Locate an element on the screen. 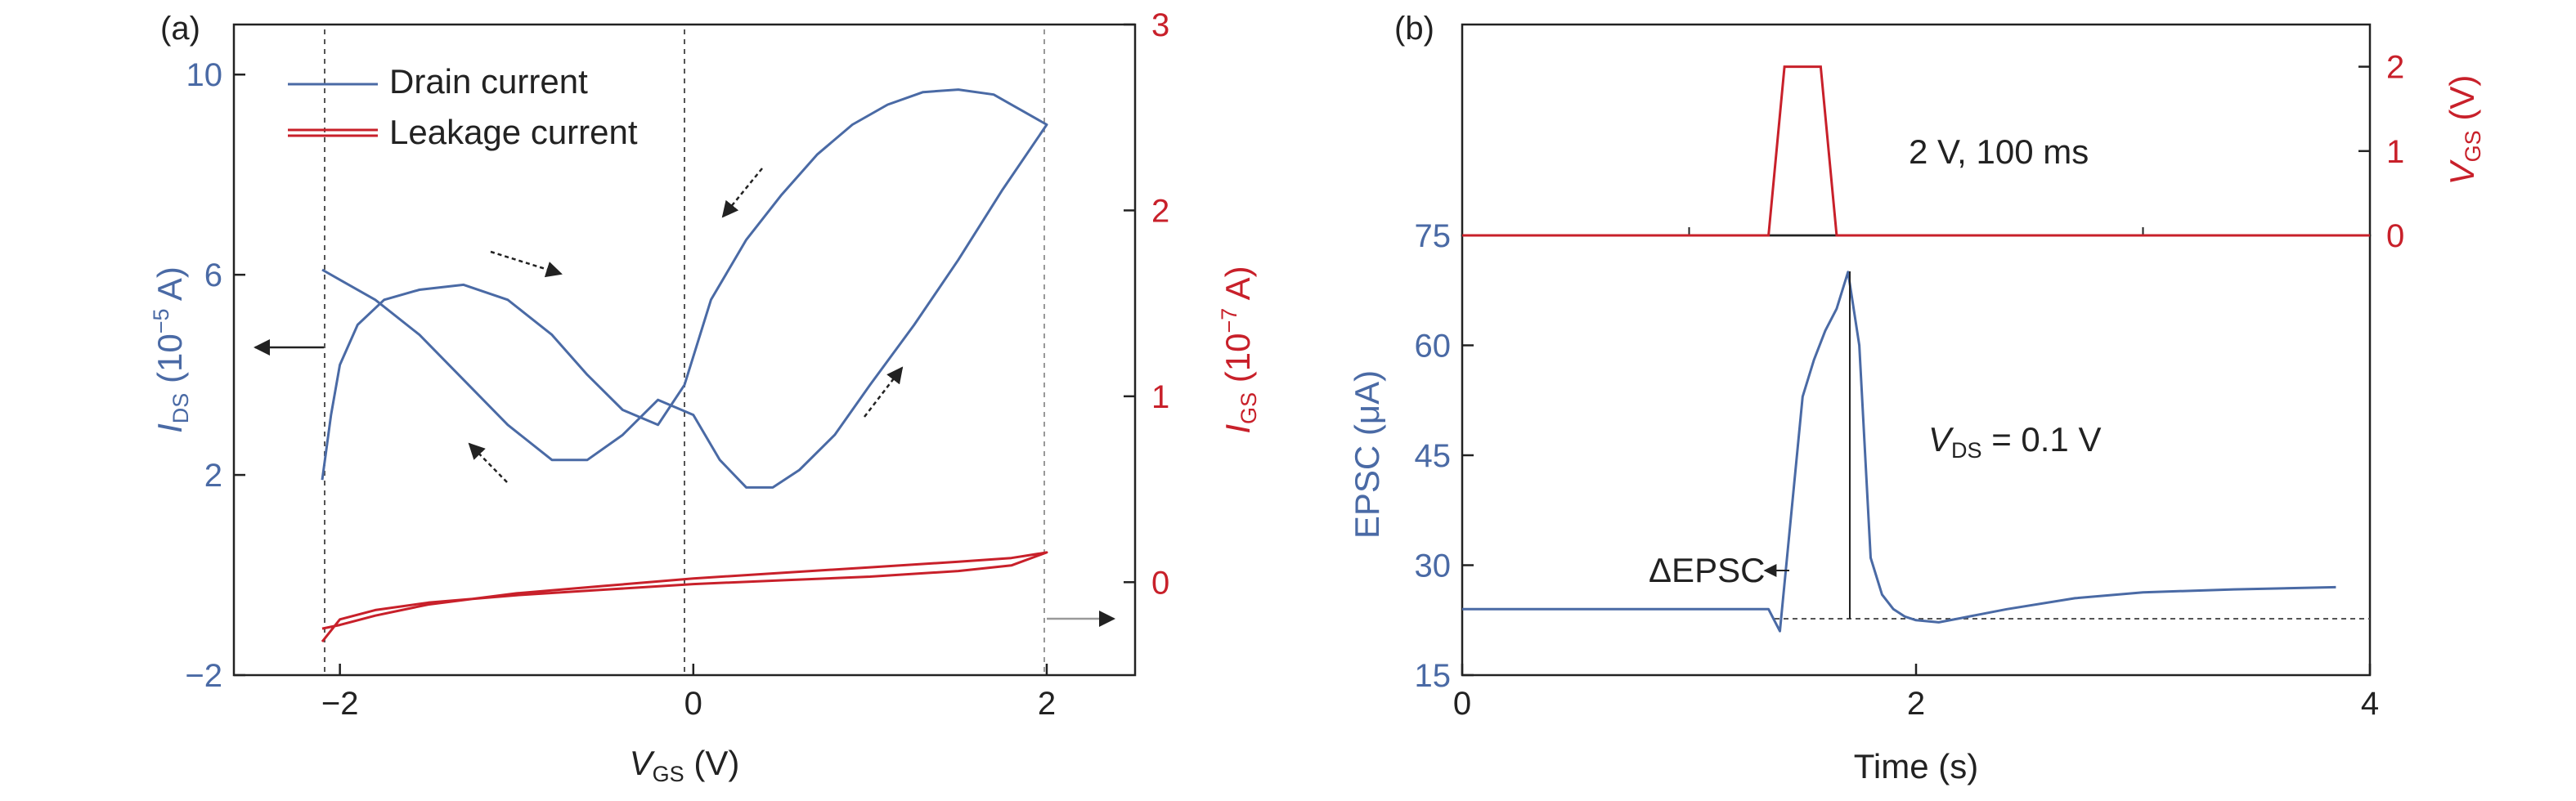 This screenshot has height=801, width=2576. legend-label-drain: Drain current is located at coordinates (489, 82).